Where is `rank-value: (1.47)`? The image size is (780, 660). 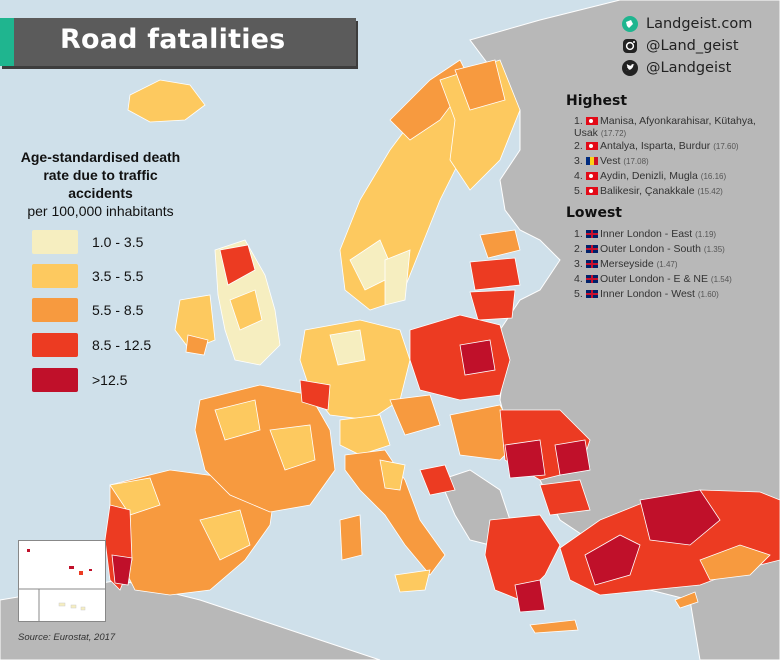 rank-value: (1.47) is located at coordinates (667, 264).